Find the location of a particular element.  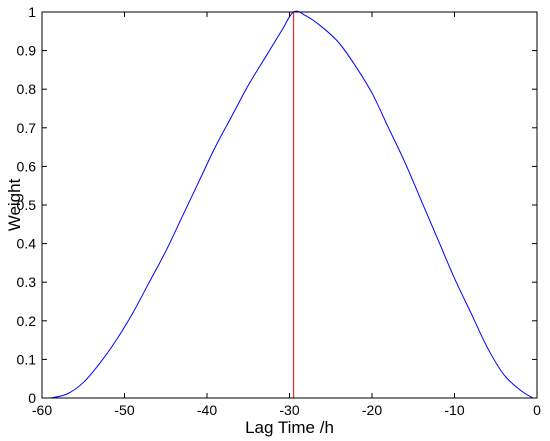

y-tick-label: 0.8 is located at coordinates (27, 89).